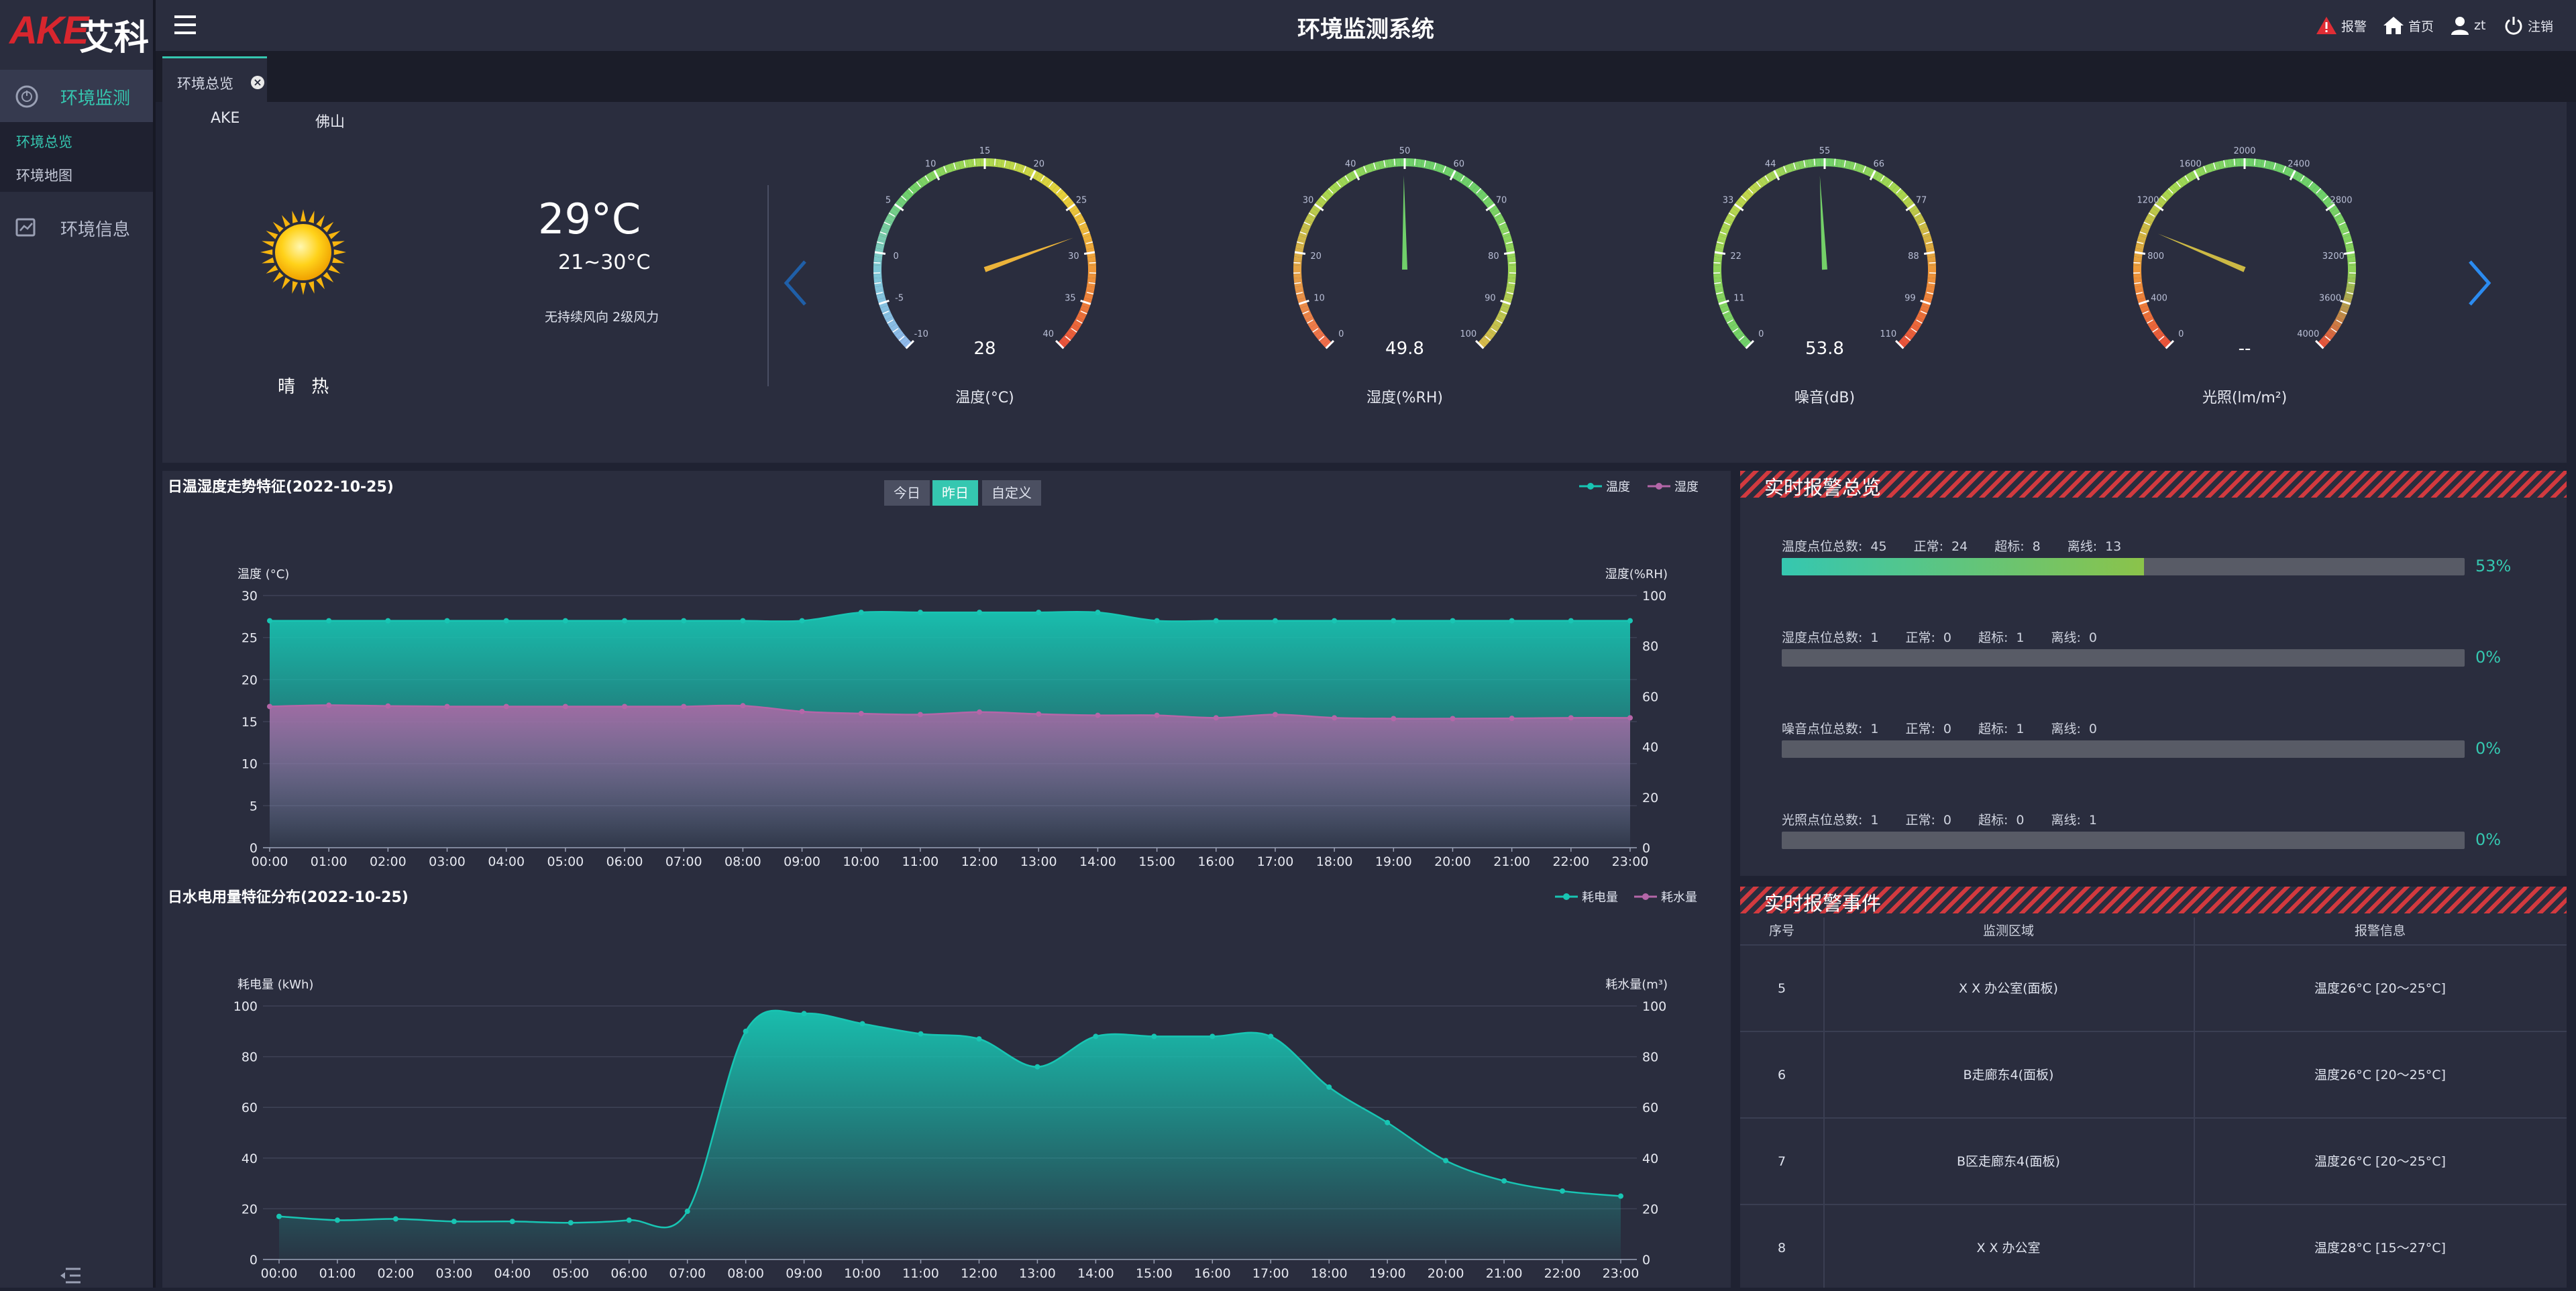  Describe the element at coordinates (76, 29) in the screenshot. I see `brand-logo: AKE 艾科` at that location.